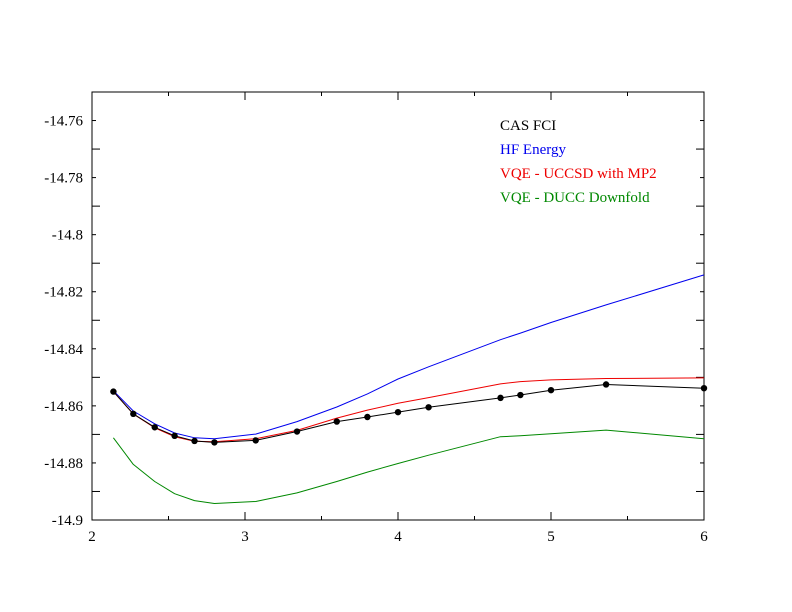 This screenshot has height=612, width=792. I want to click on x-tick-label: 4, so click(398, 537).